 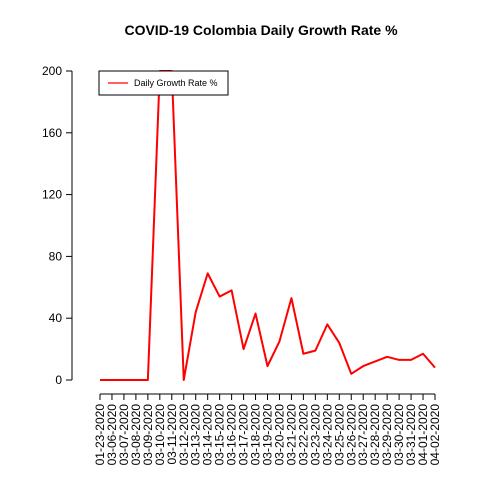 What do you see at coordinates (160, 435) in the screenshot?
I see `x-tick-label: 03-10-2020` at bounding box center [160, 435].